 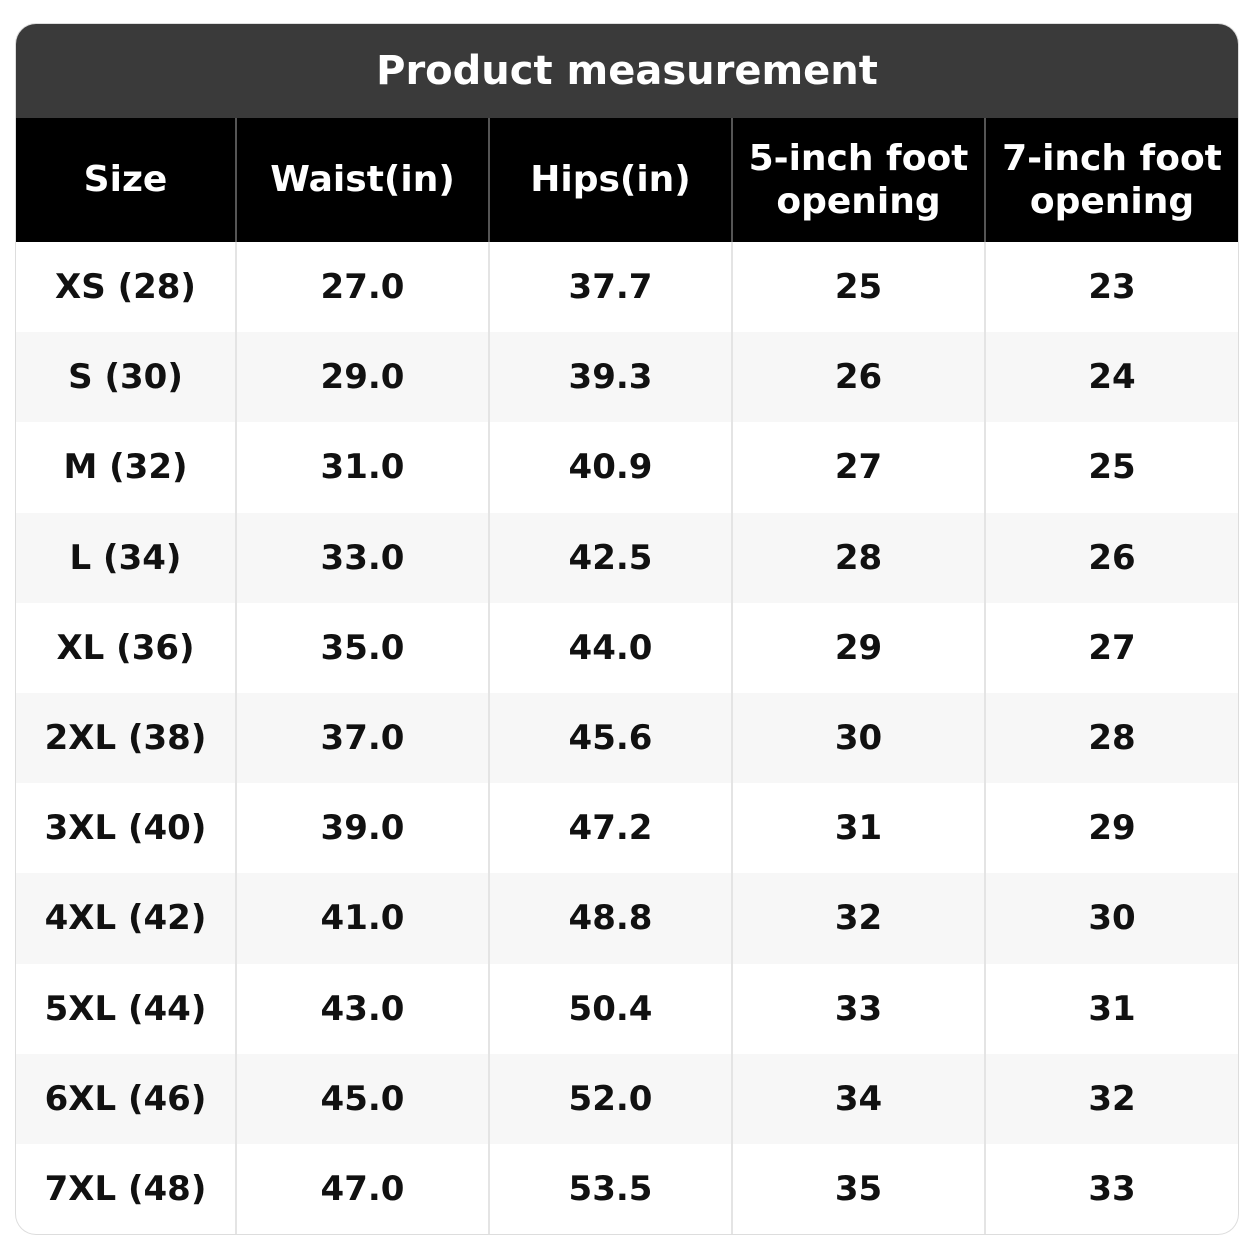 I want to click on table-cell: 39.3, so click(x=610, y=377).